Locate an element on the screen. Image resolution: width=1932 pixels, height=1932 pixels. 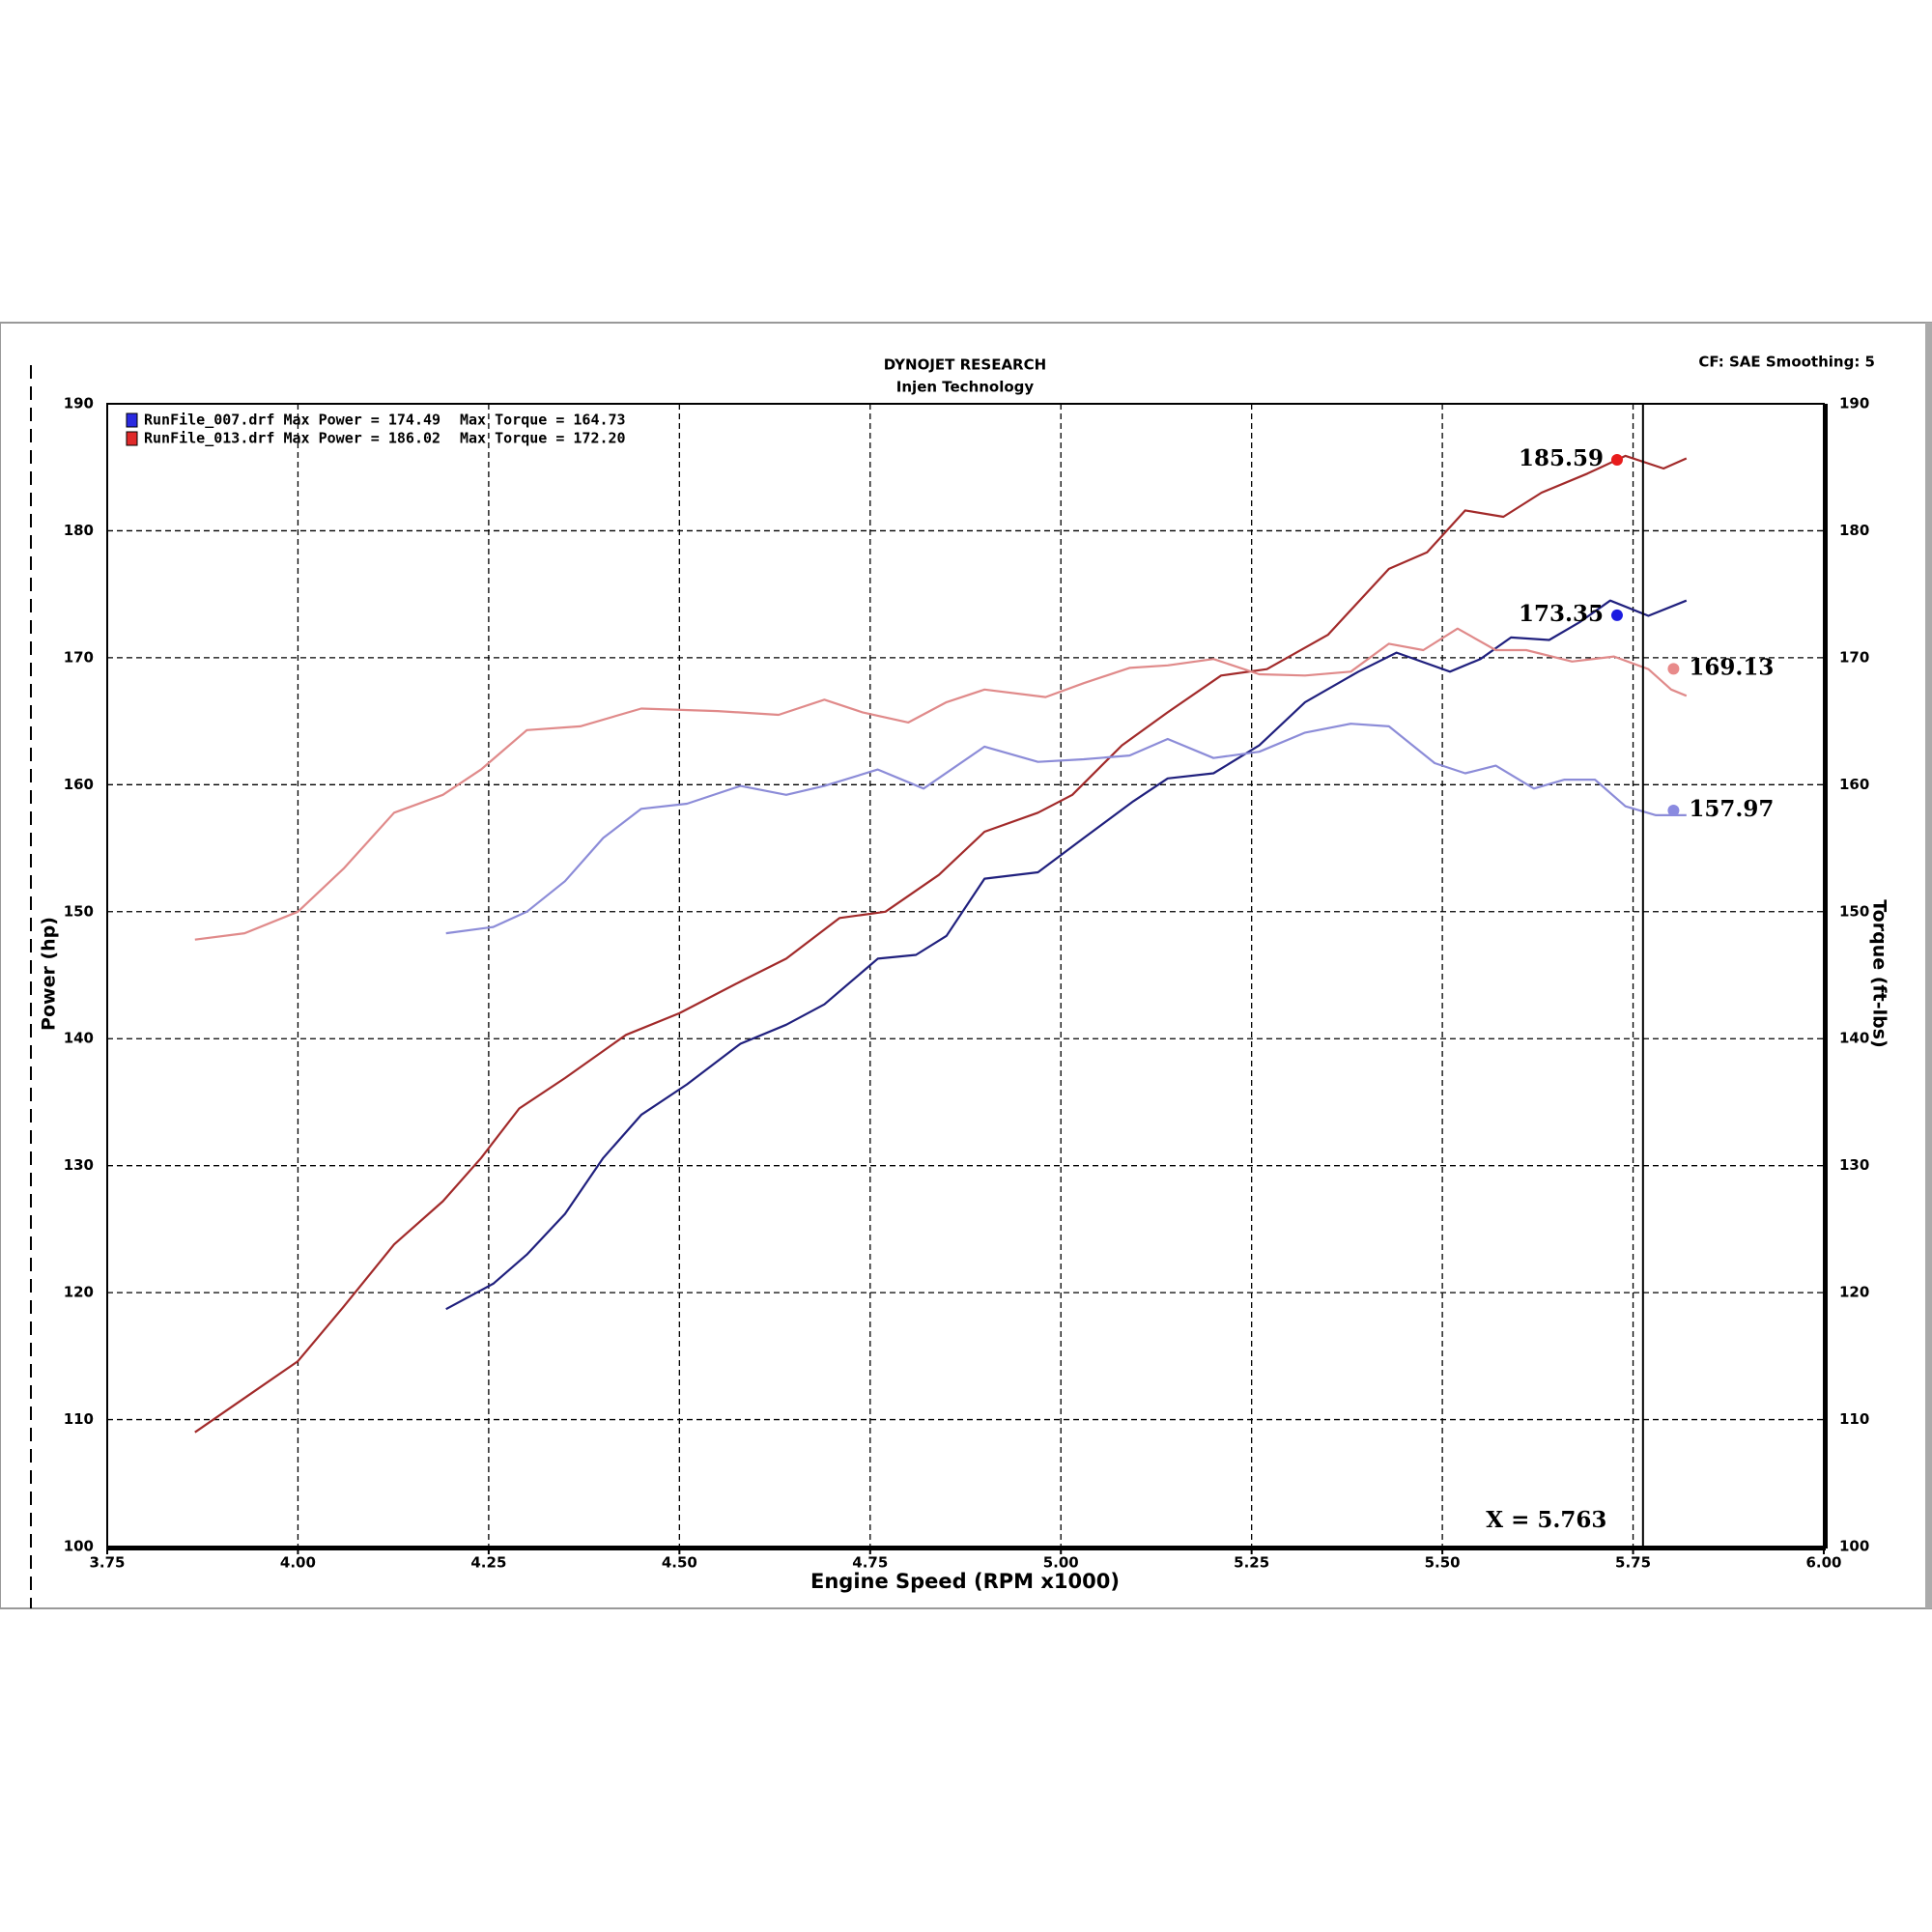
cursor-label: X = 5.763 is located at coordinates (1546, 1520).